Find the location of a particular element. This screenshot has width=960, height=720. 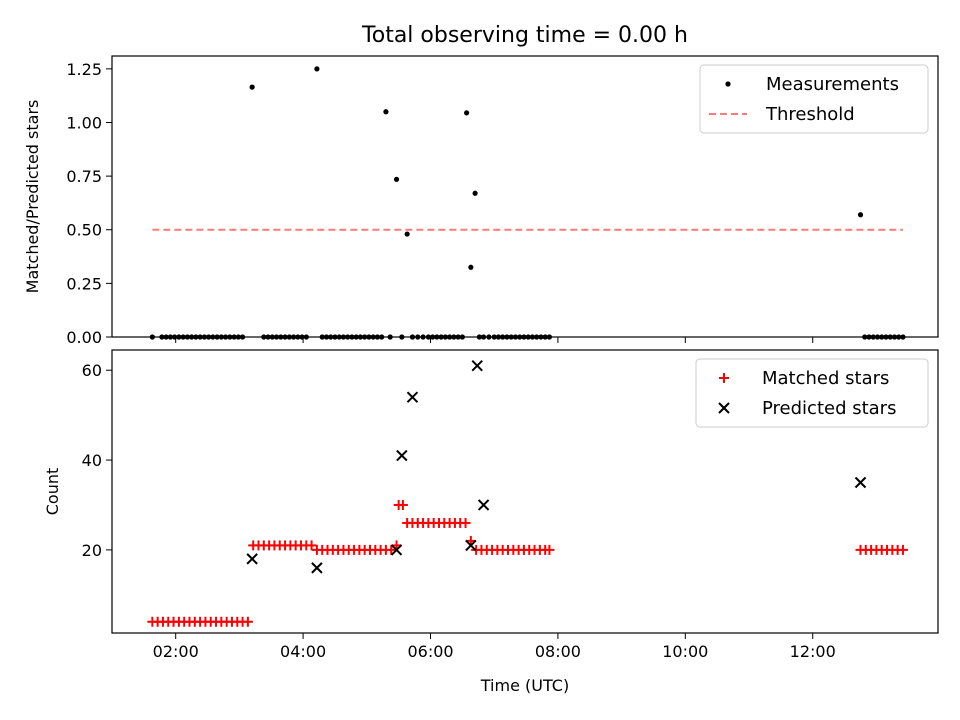

y-tick-label: 0.50 is located at coordinates (84, 230).